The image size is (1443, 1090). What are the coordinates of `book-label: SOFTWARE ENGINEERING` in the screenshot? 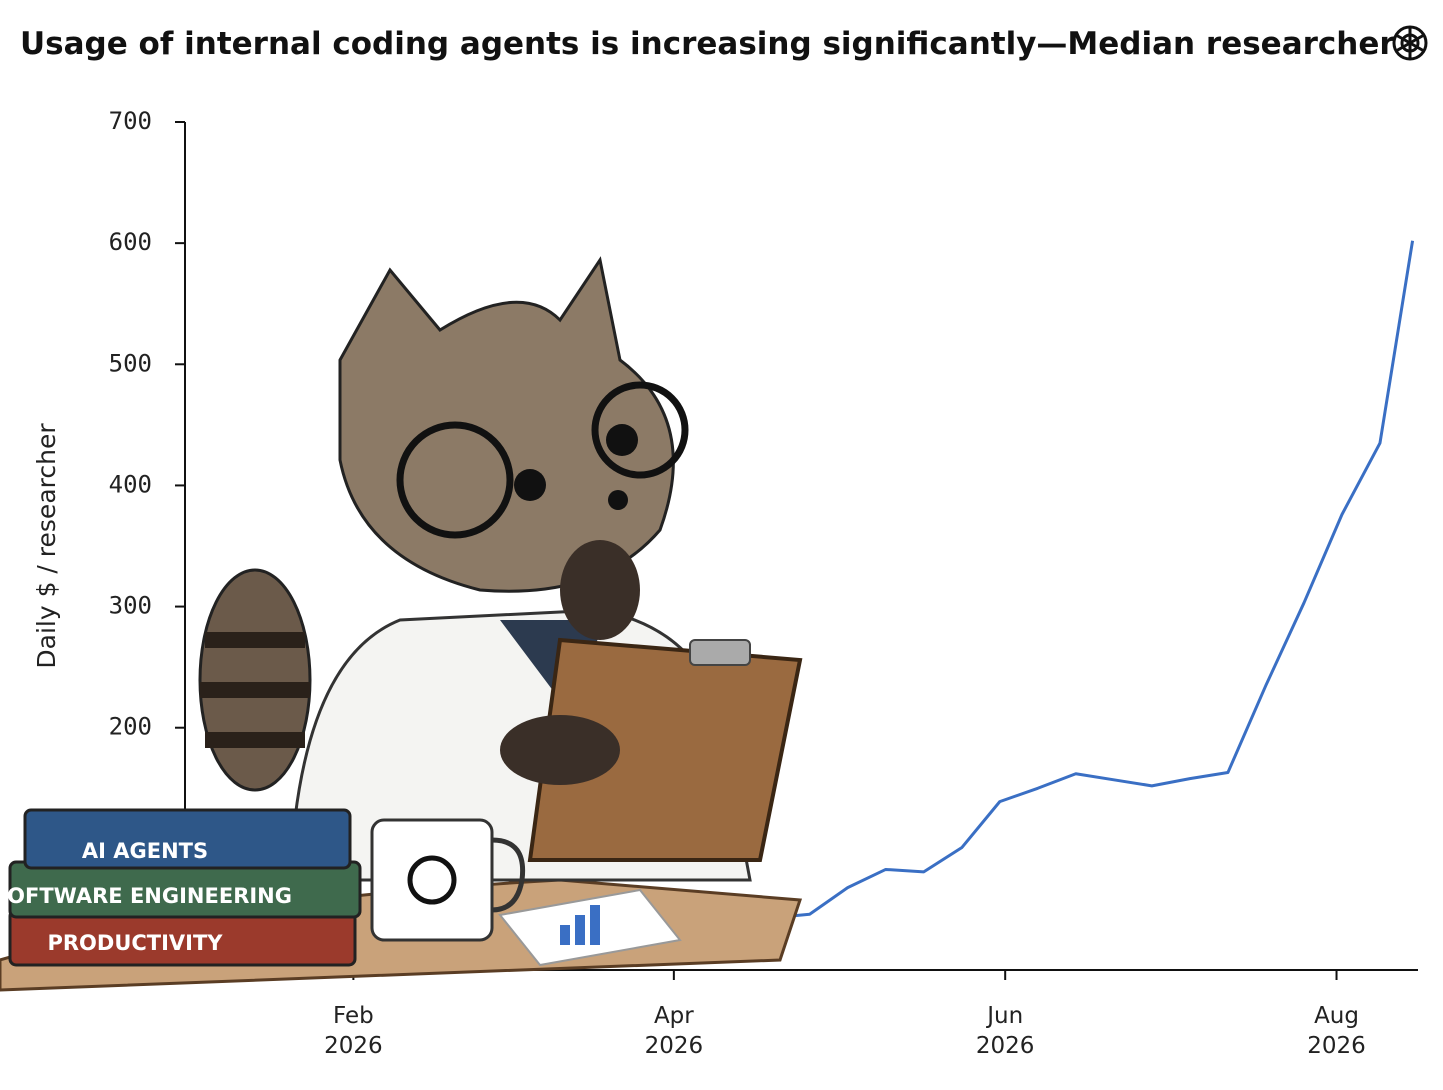 It's located at (146, 896).